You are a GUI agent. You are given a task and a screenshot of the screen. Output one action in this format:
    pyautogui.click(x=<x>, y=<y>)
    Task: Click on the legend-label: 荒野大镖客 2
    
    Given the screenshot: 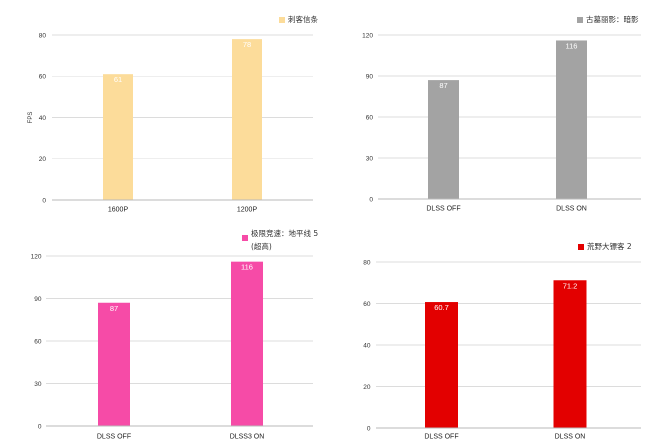 What is the action you would take?
    pyautogui.click(x=609, y=246)
    